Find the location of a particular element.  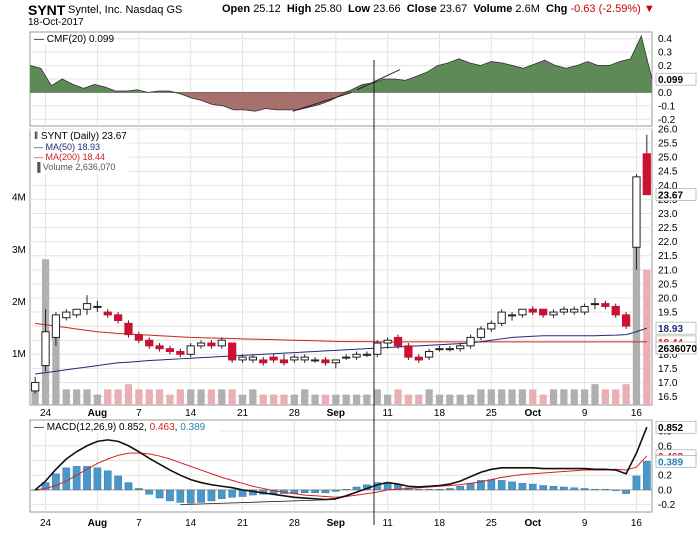

price-xlabel-3: 14 is located at coordinates (191, 413).